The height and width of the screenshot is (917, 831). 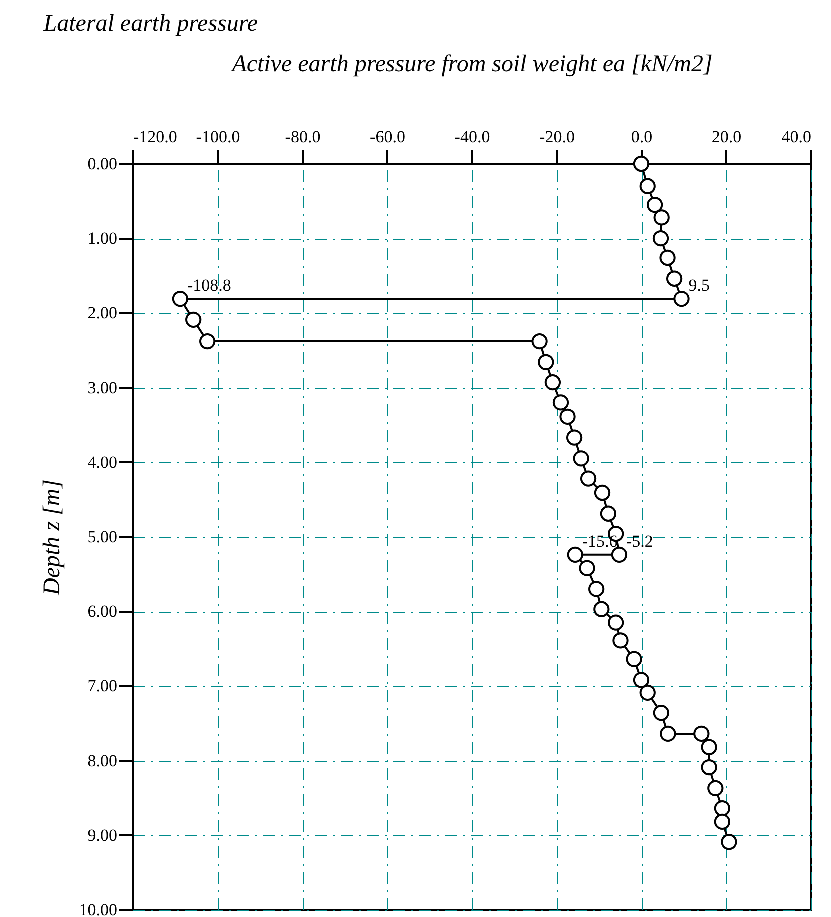 I want to click on y-tick-label: 6.00, so click(x=103, y=612).